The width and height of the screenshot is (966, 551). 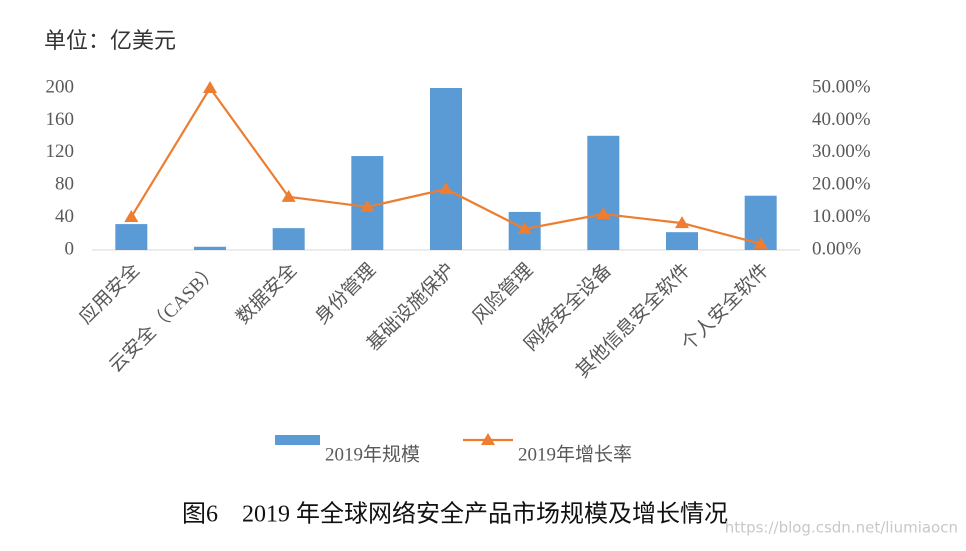 I want to click on y2-tick-label: 10.00%, so click(x=841, y=216).